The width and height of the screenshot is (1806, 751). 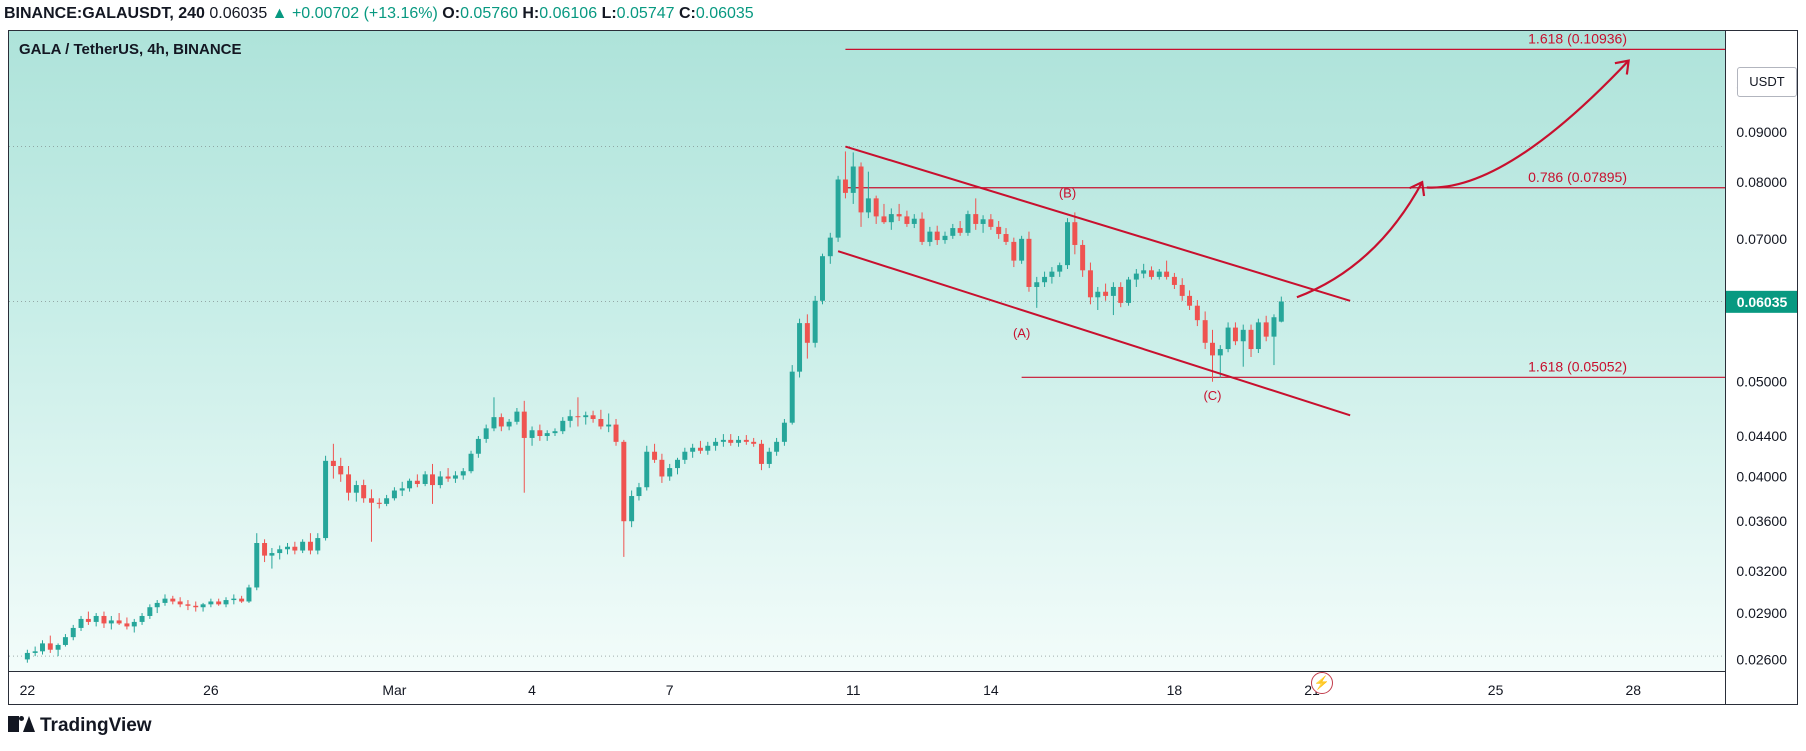 I want to click on price-tick-label: 0.09000, so click(x=1761, y=132).